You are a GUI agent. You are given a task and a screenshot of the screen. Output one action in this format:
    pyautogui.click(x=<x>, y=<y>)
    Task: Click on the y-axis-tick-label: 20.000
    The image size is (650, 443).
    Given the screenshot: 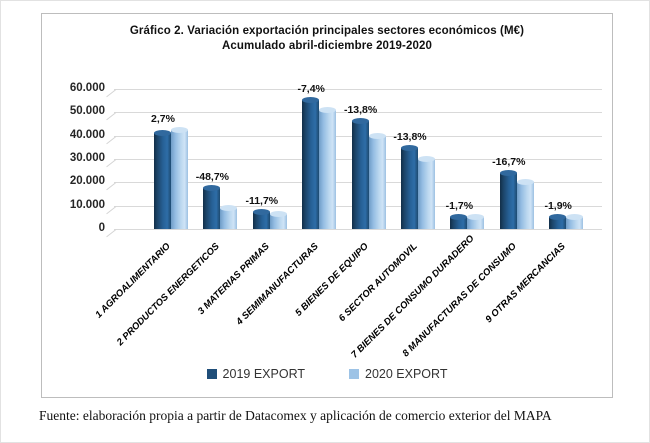 What is the action you would take?
    pyautogui.click(x=87, y=181)
    